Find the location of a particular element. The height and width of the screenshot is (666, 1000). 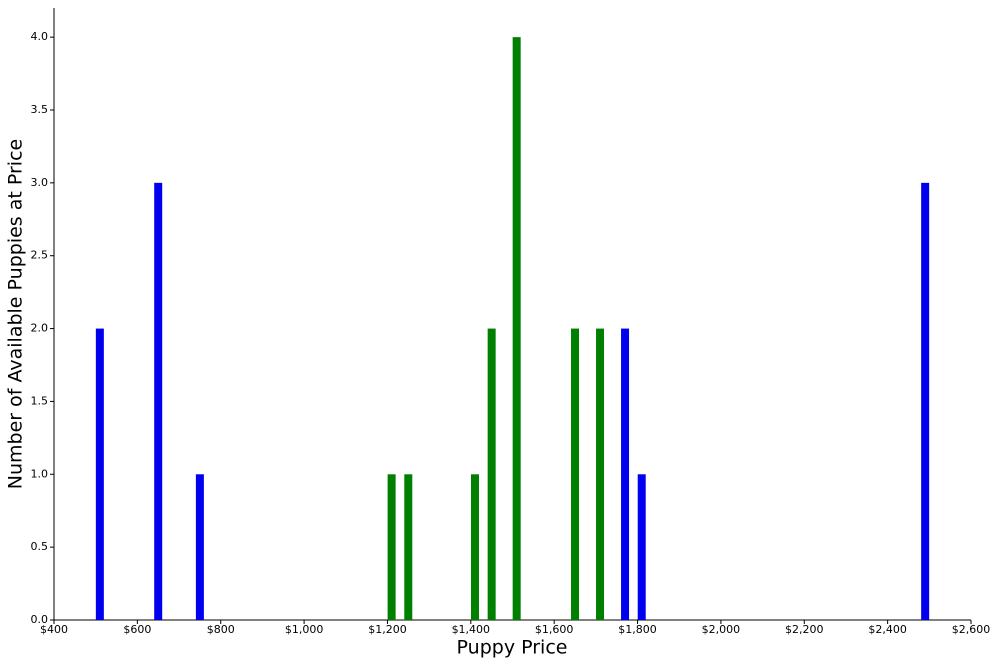

y-tick-label: 4.0 is located at coordinates (40, 36).